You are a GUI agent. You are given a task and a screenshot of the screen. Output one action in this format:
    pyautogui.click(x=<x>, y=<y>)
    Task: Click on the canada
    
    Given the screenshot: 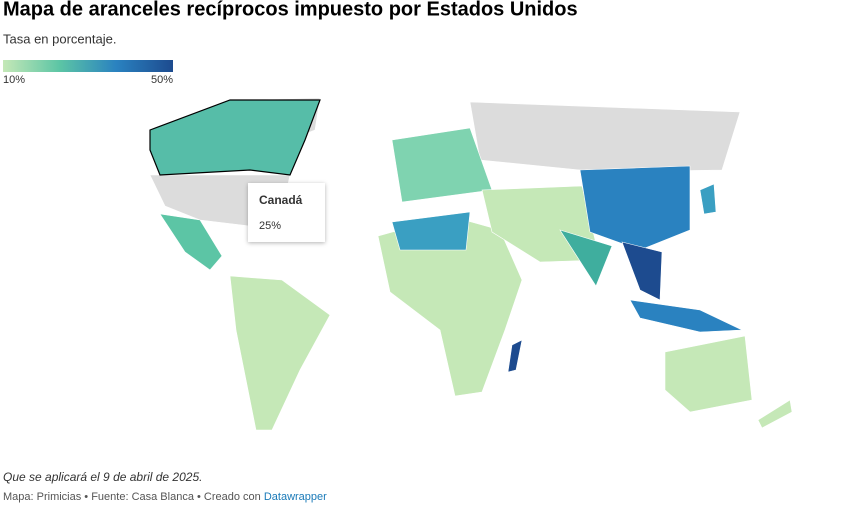 What is the action you would take?
    pyautogui.click(x=235, y=137)
    